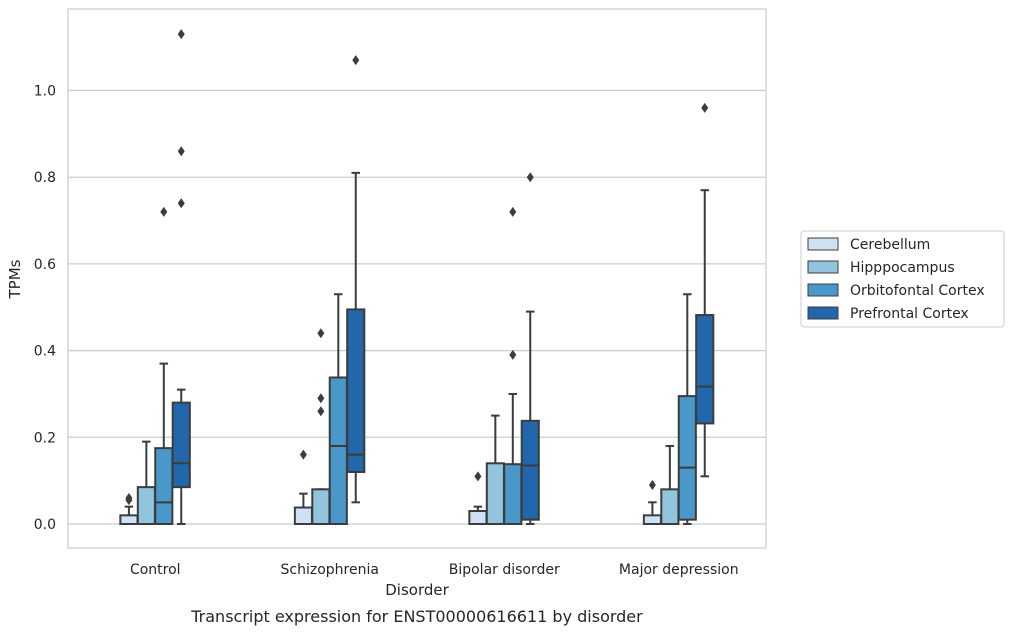  I want to click on y-tick-label: 0.6, so click(45, 265).